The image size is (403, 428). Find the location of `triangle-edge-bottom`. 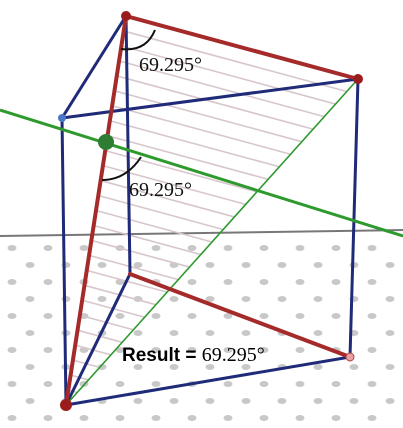

triangle-edge-bottom is located at coordinates (240, 315).